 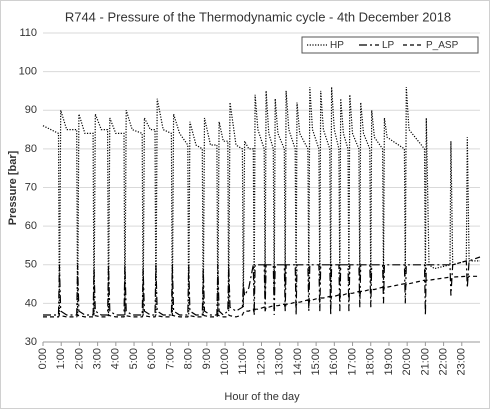 I want to click on x-tick-label: 15:00, so click(x=316, y=362).